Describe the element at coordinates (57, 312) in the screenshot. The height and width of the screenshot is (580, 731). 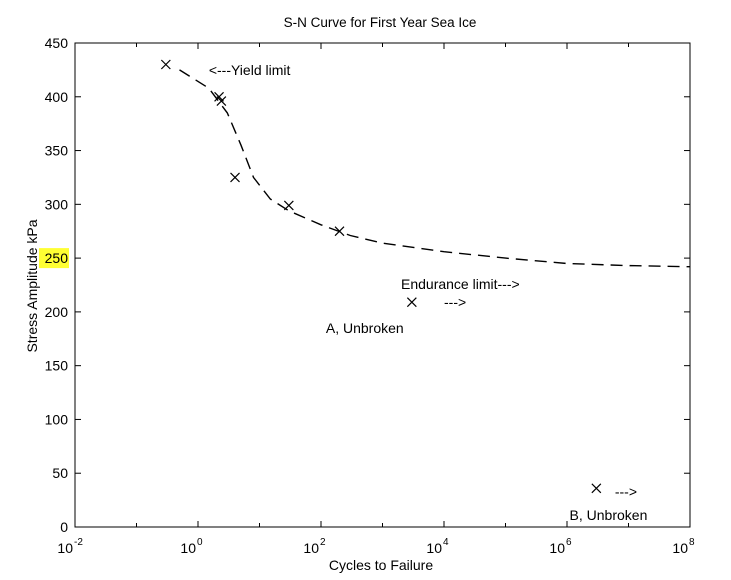
I see `y-tick-label: 200` at that location.